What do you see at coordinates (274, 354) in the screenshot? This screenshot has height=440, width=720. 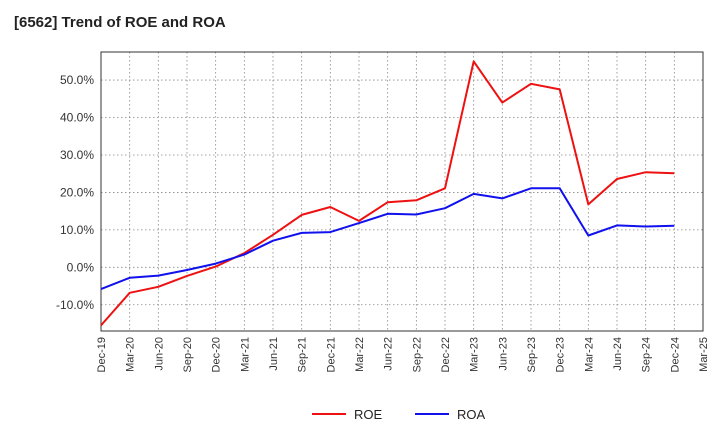 I see `x-tick-label: Jun-21` at bounding box center [274, 354].